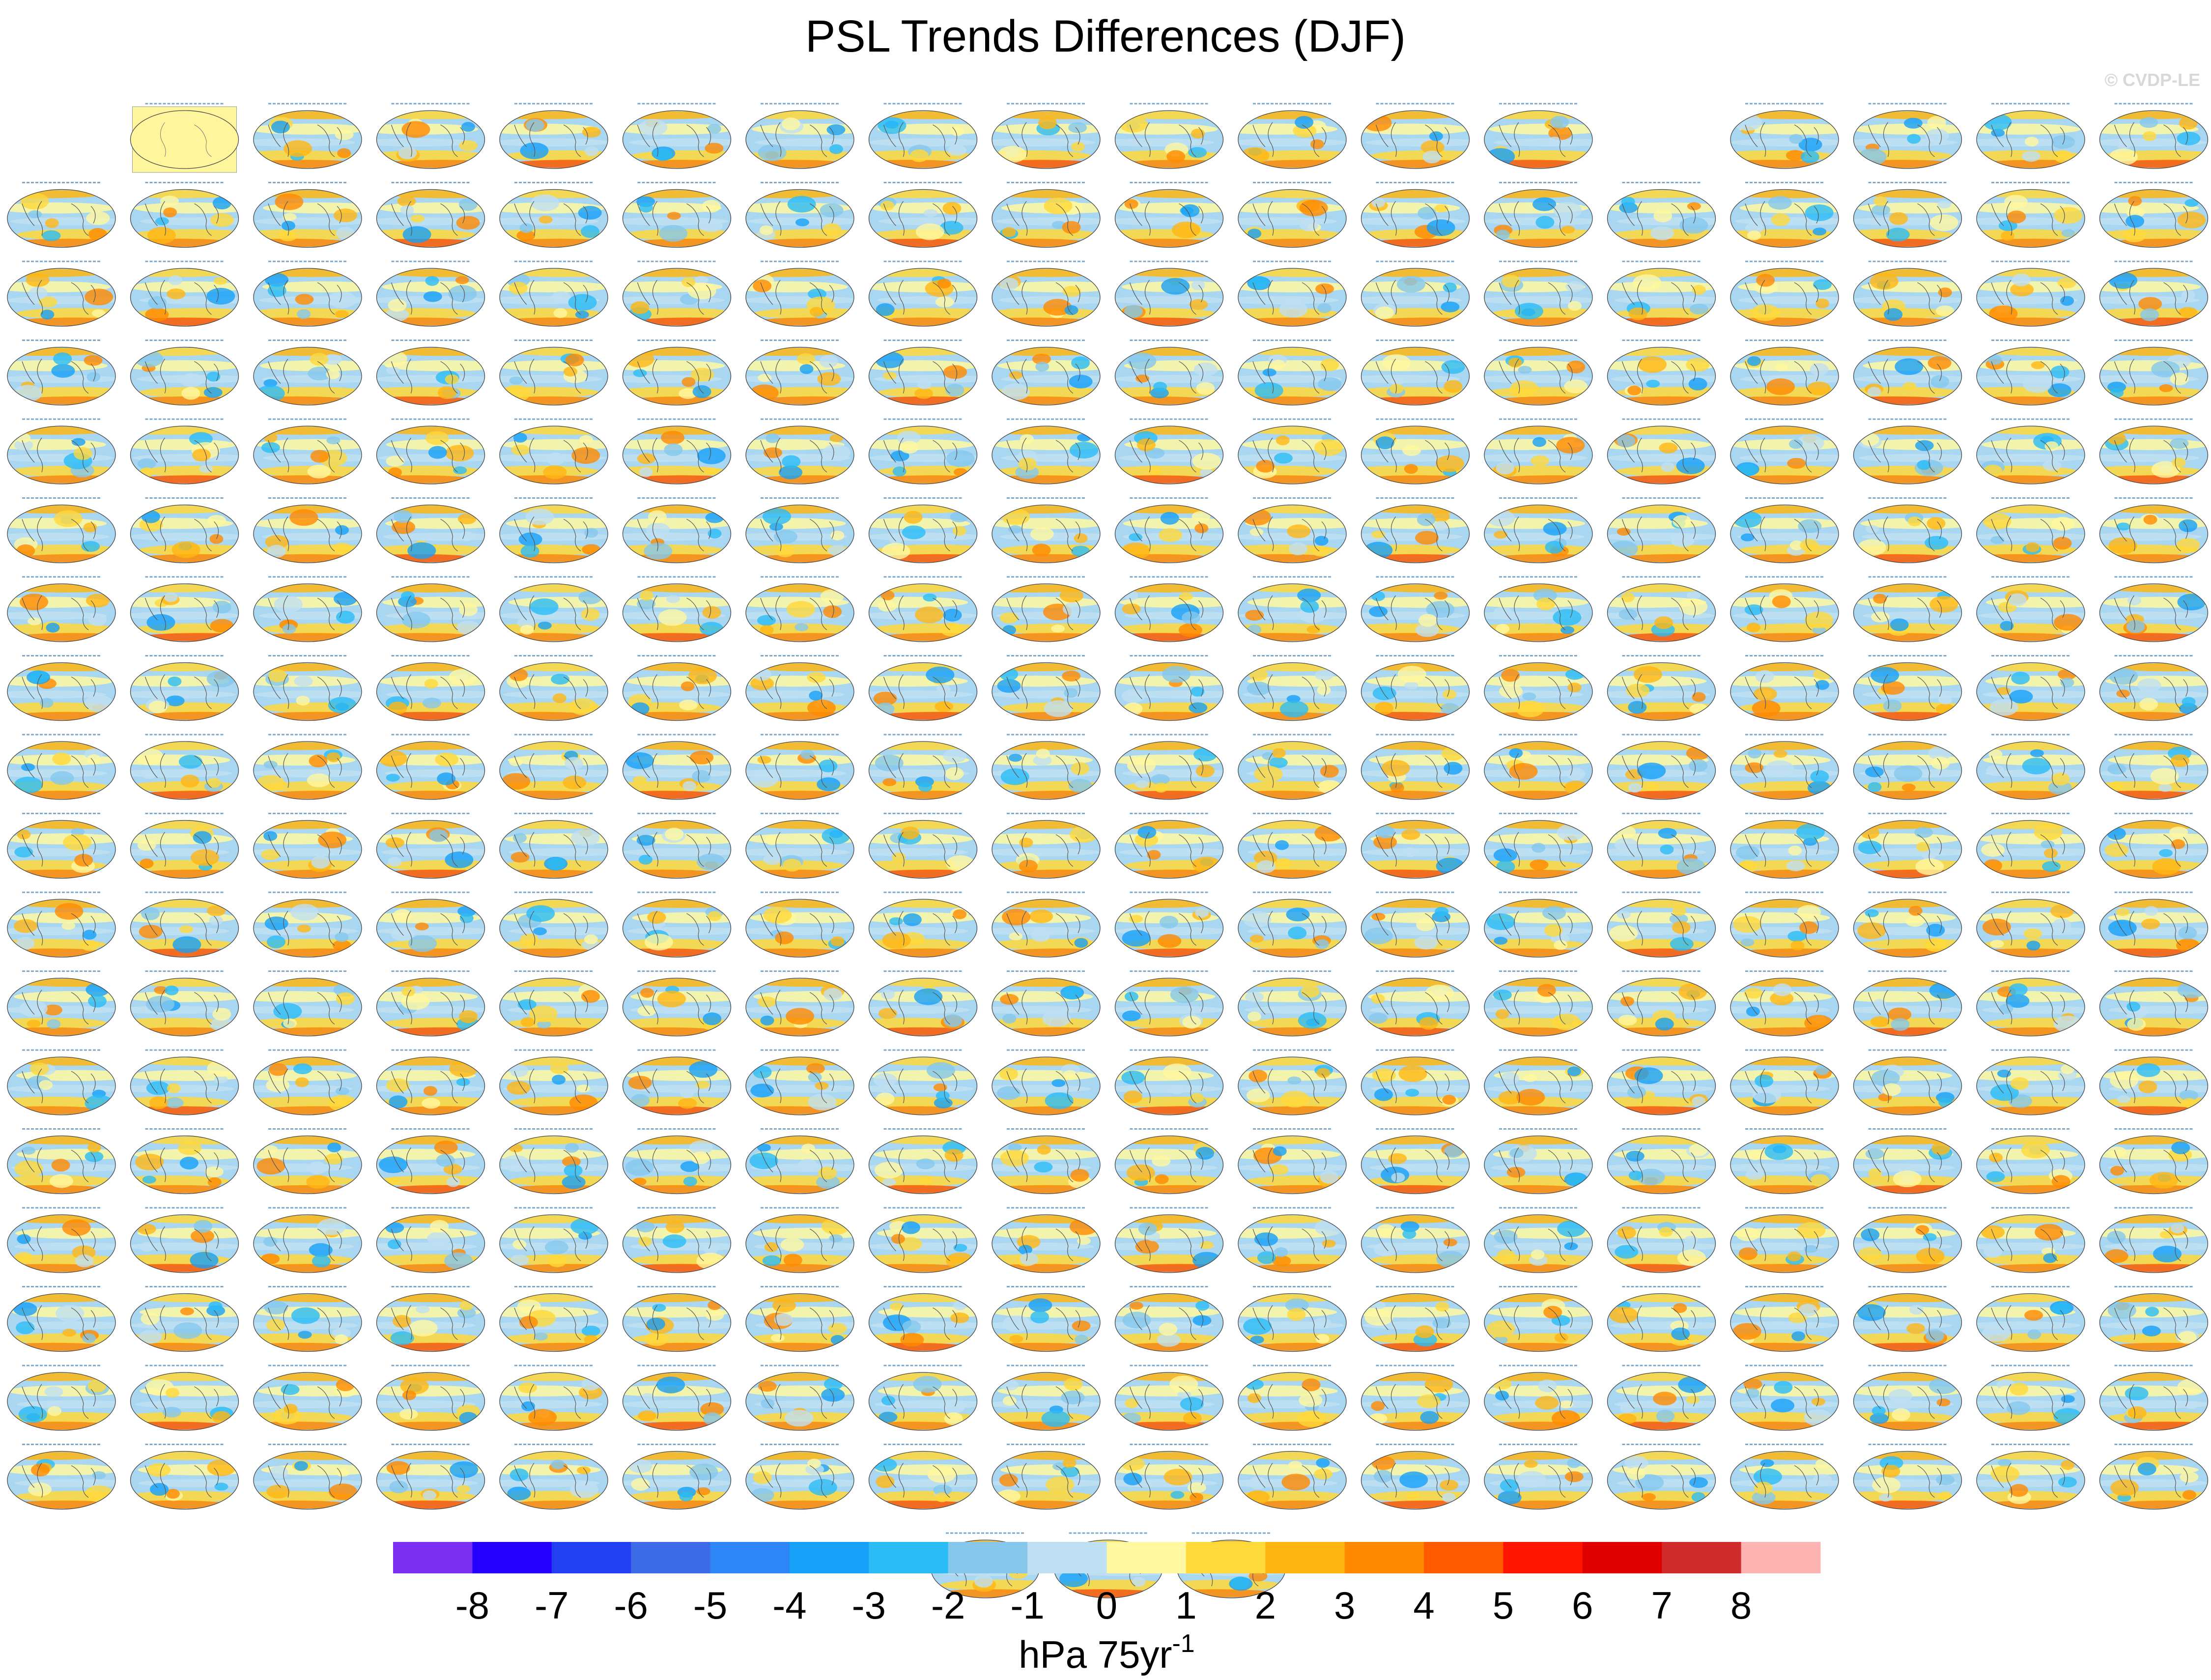 The image size is (2211, 1680). What do you see at coordinates (1503, 1606) in the screenshot?
I see `colorbar-tick-label: 5` at bounding box center [1503, 1606].